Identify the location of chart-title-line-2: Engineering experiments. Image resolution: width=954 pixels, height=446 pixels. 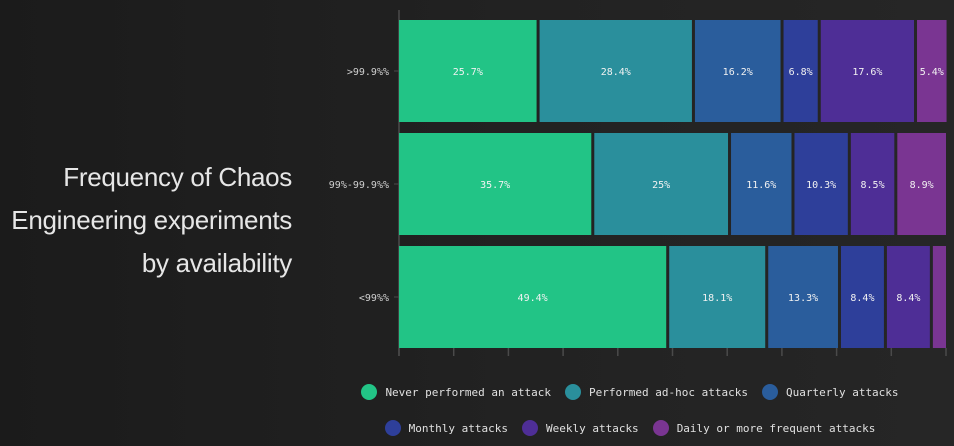
(151, 220).